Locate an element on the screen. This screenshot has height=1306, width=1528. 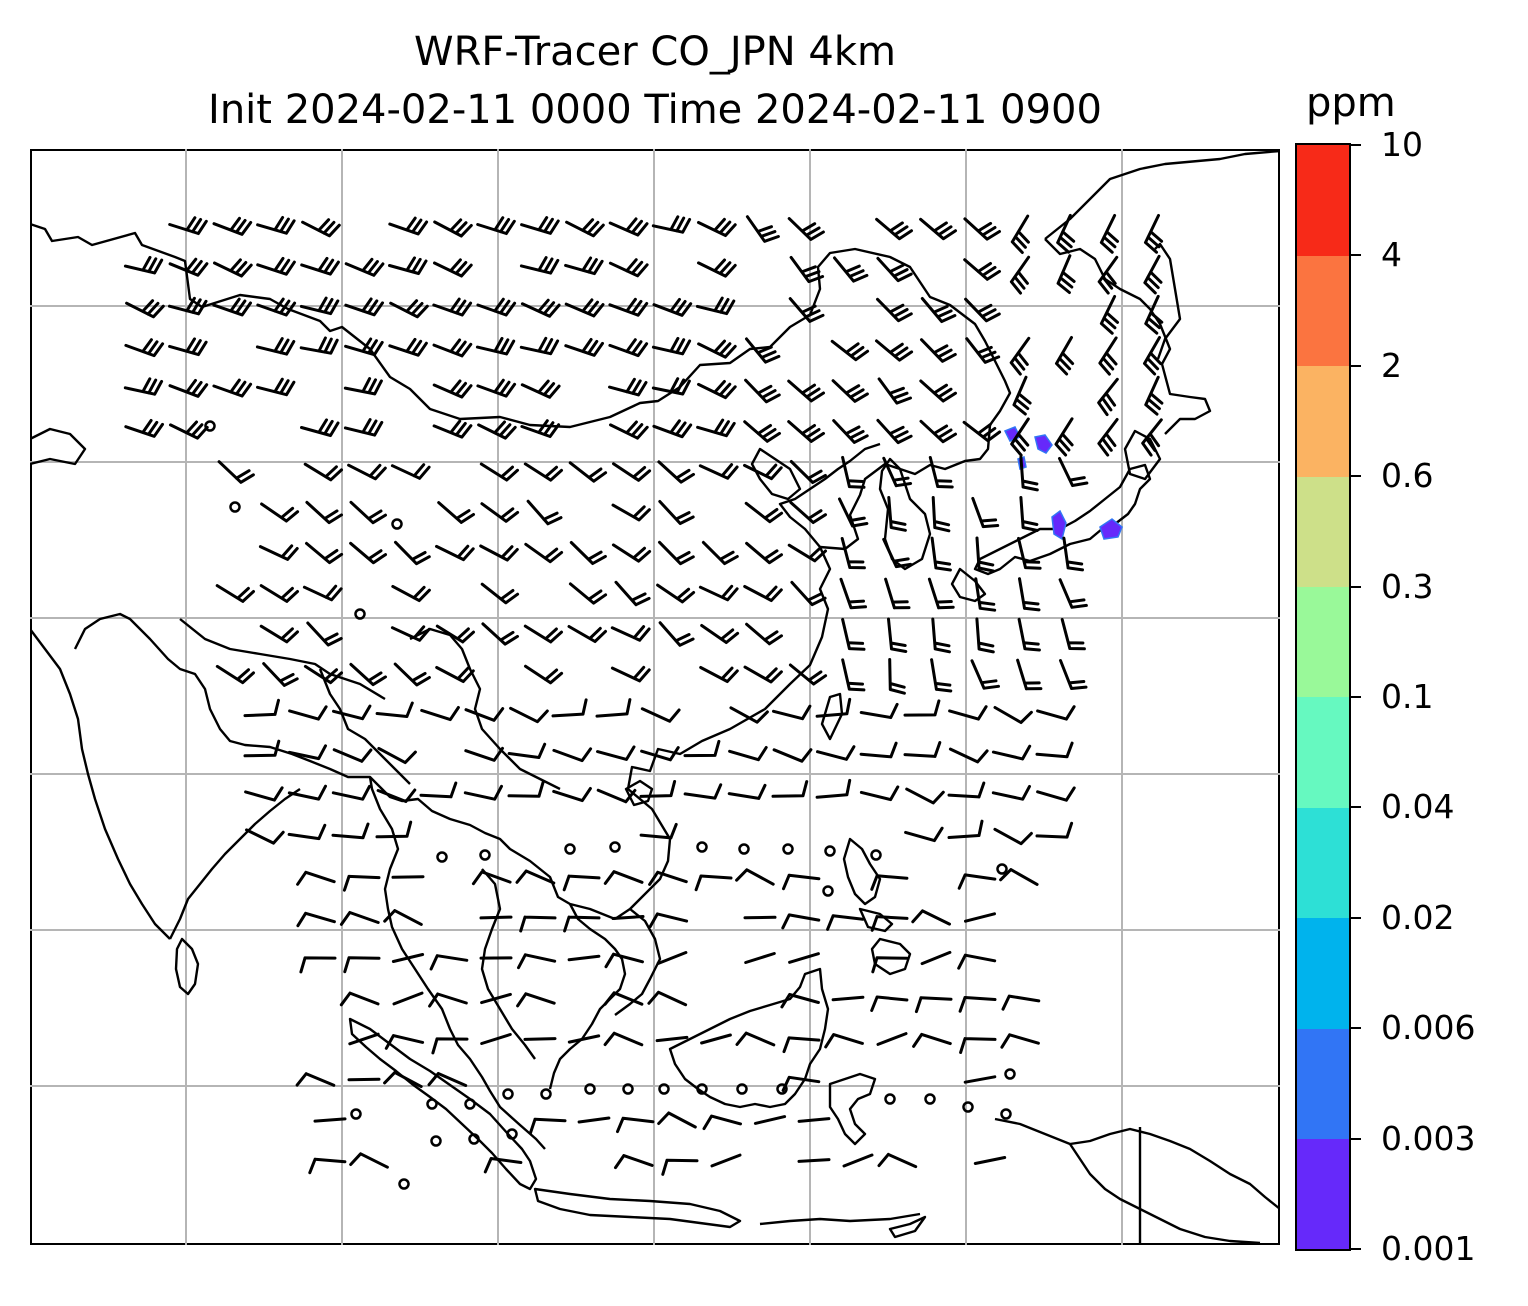
coastline-lesser-sunda is located at coordinates (840, 1219).